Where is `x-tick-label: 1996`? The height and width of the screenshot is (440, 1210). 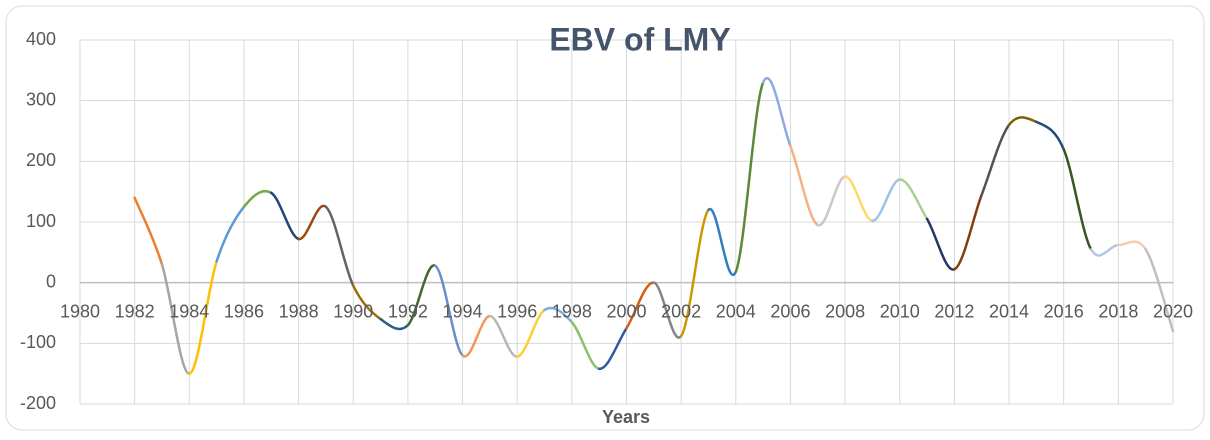
x-tick-label: 1996 is located at coordinates (517, 311).